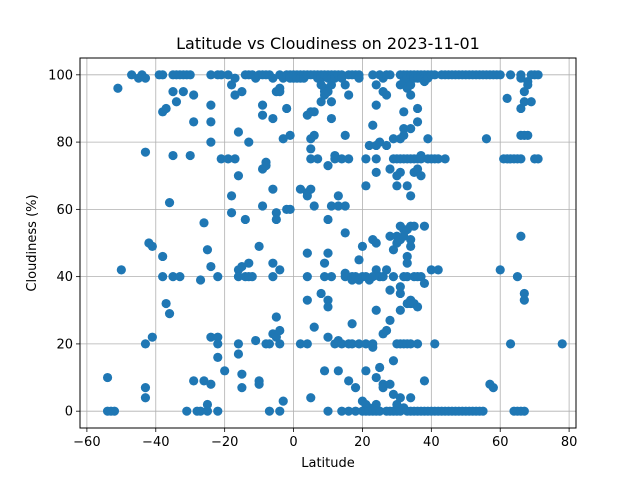 The image size is (640, 480). Describe the element at coordinates (155, 442) in the screenshot. I see `x-tick-label: −40` at that location.